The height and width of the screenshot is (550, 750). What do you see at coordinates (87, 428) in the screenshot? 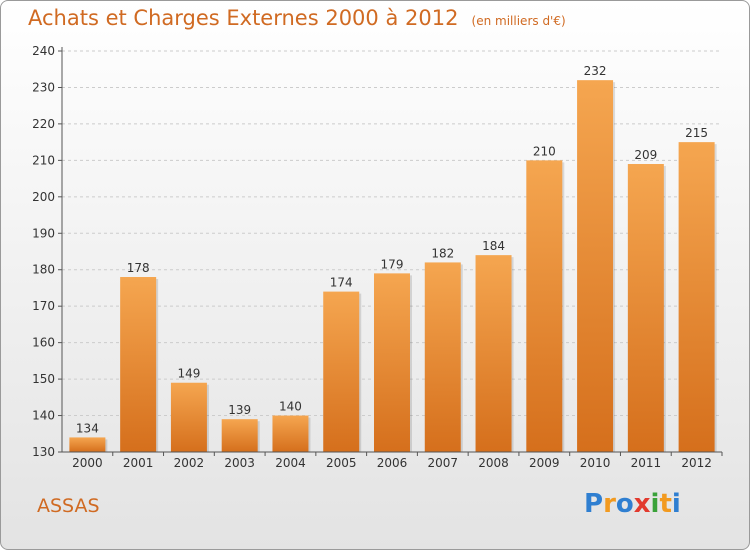
I see `bar-value-label: 134` at bounding box center [87, 428].